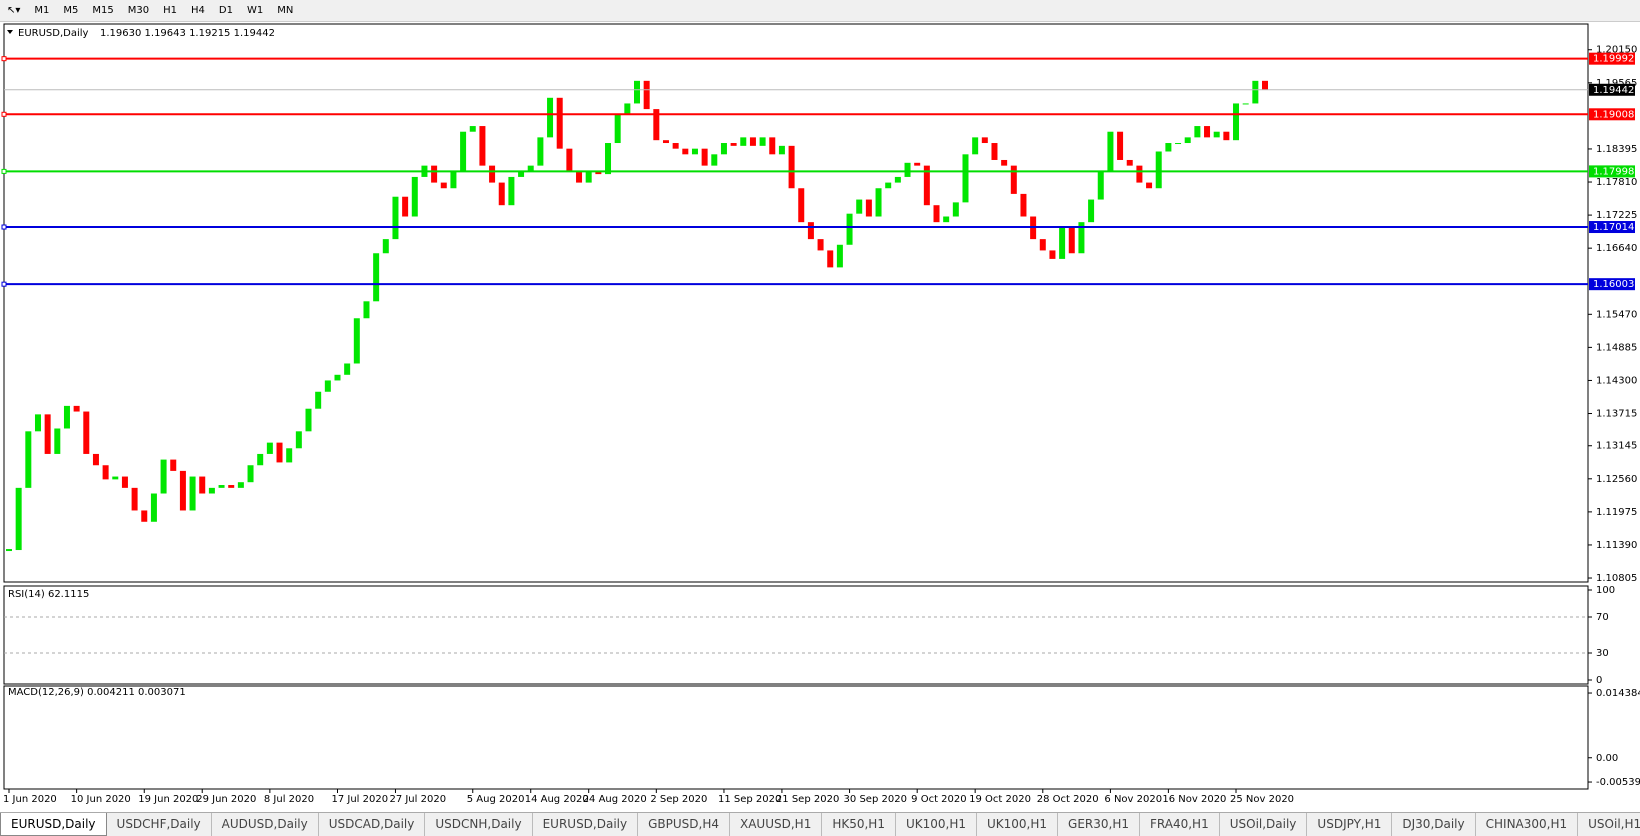  I want to click on y-tick-label: 1.13145, so click(1616, 446).